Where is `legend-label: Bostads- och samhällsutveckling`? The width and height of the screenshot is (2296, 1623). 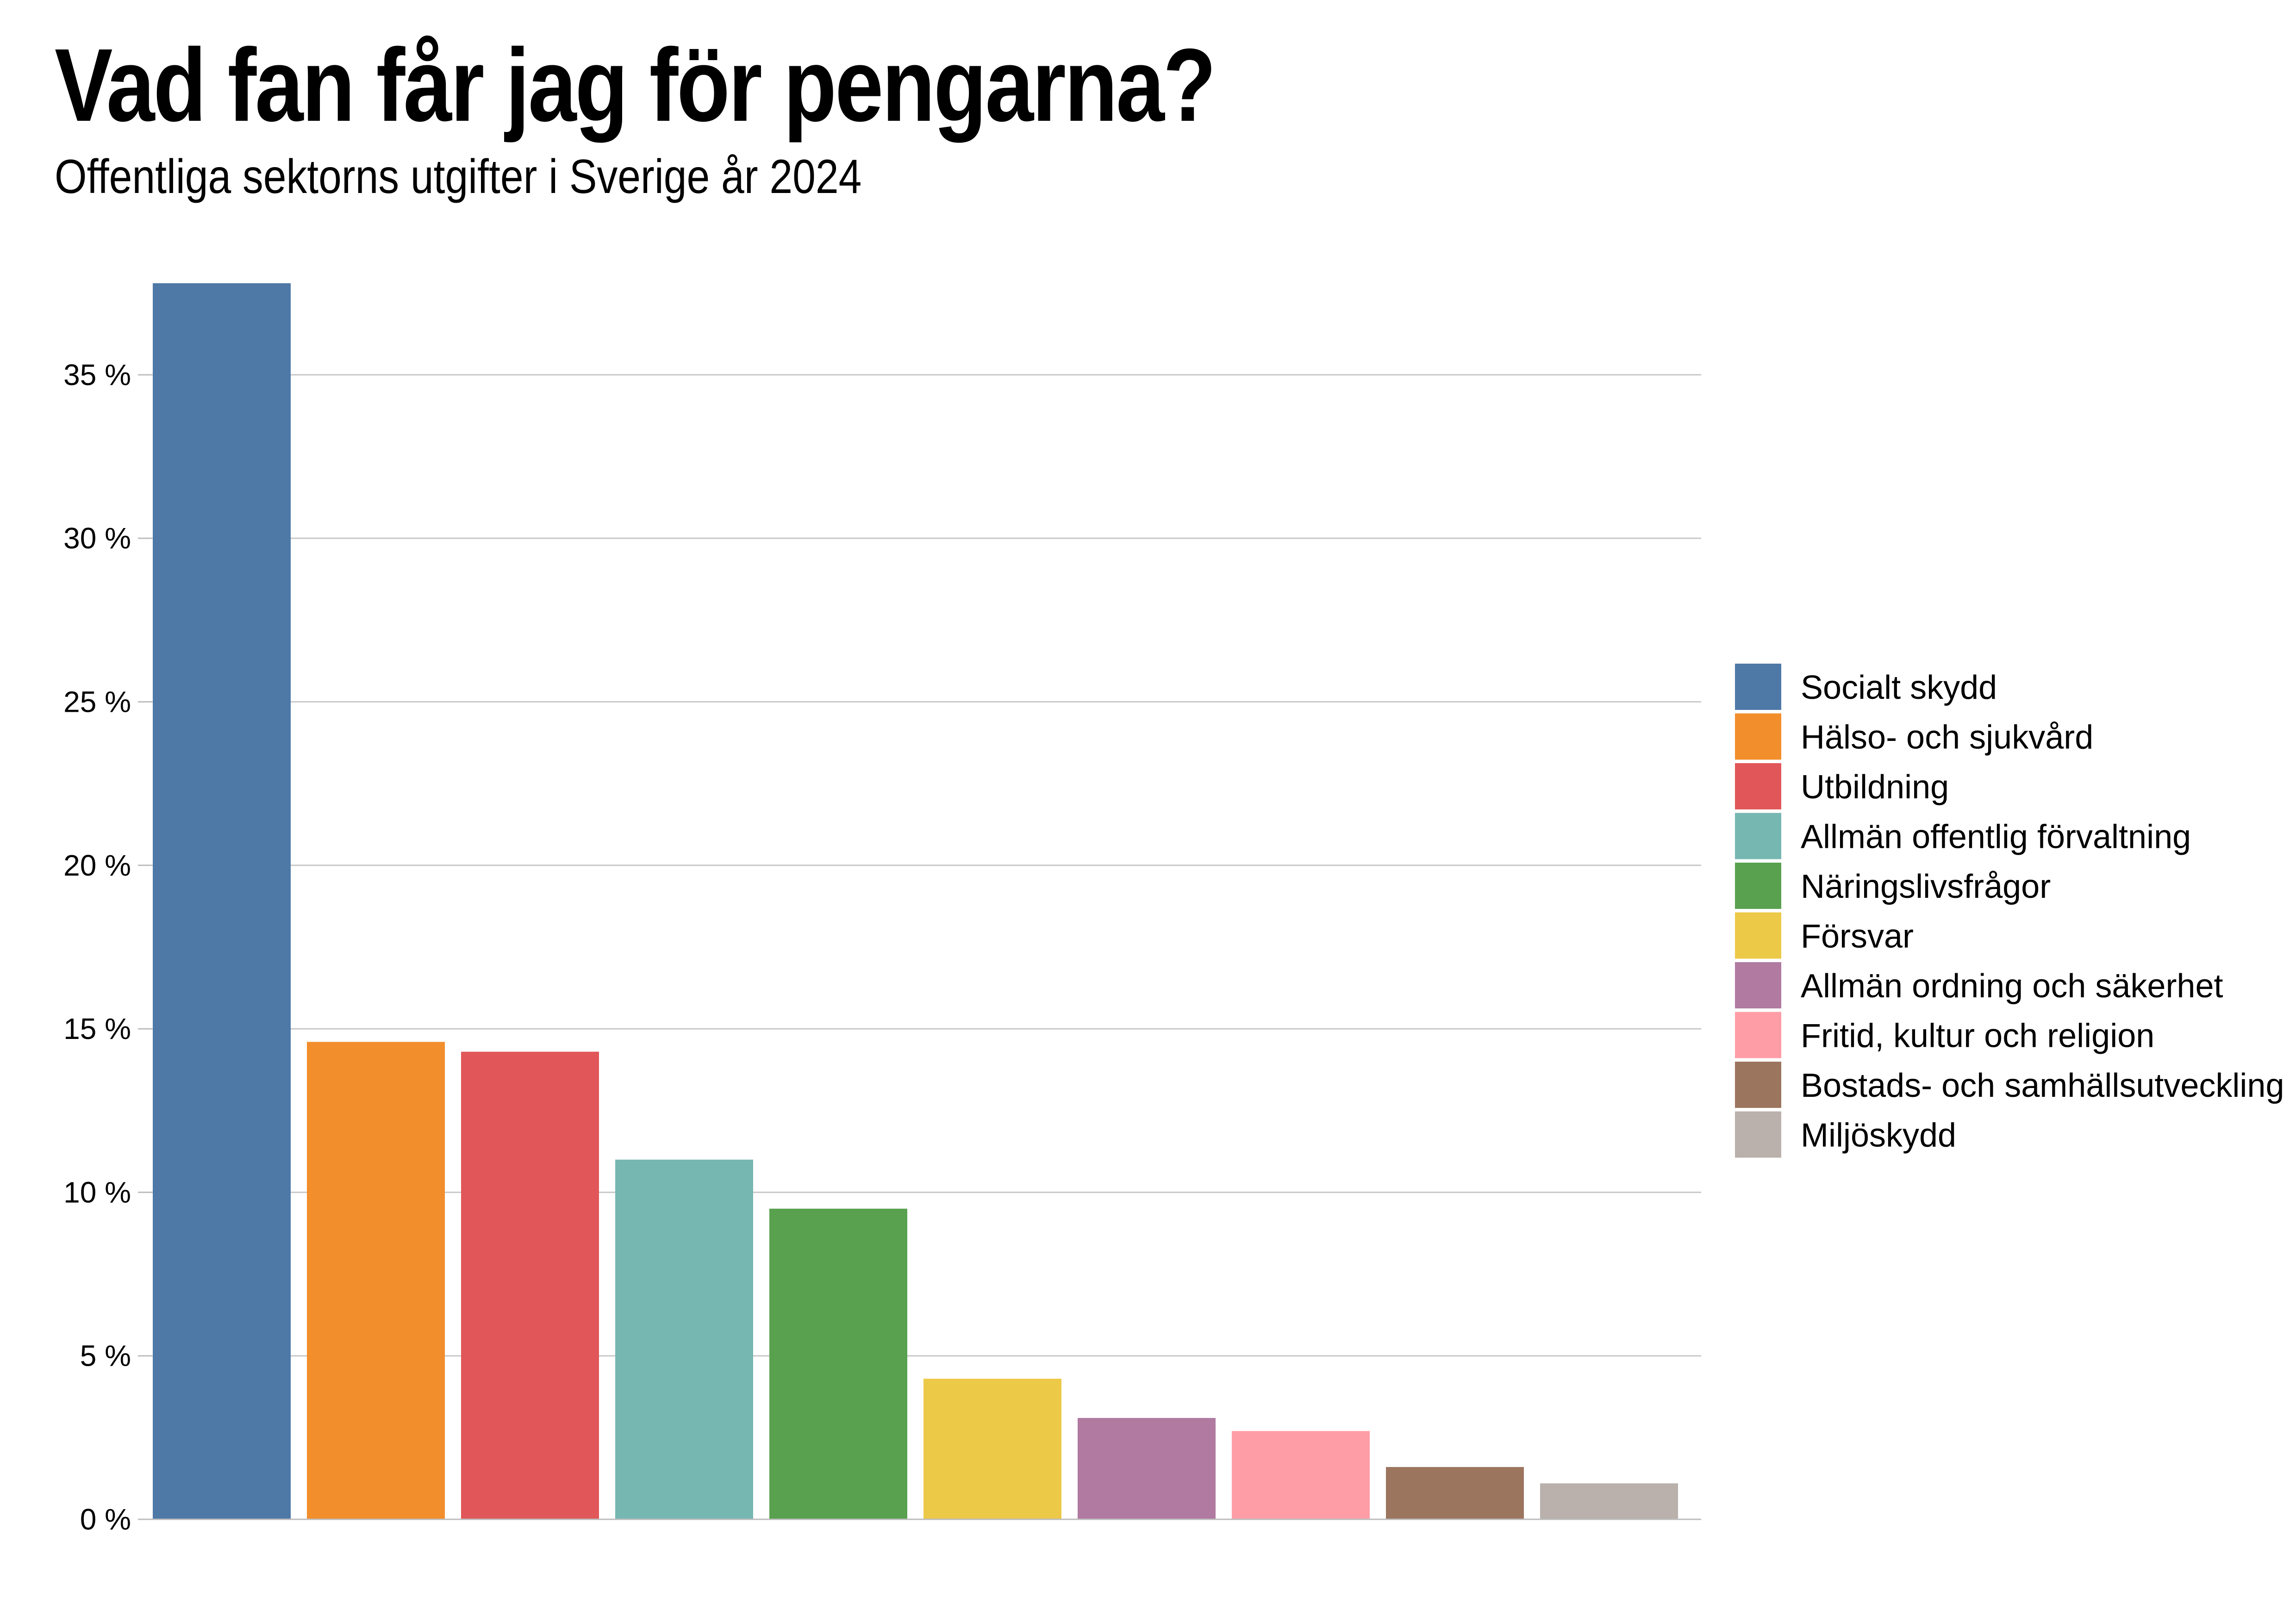
legend-label: Bostads- och samhällsutveckling is located at coordinates (2042, 1085).